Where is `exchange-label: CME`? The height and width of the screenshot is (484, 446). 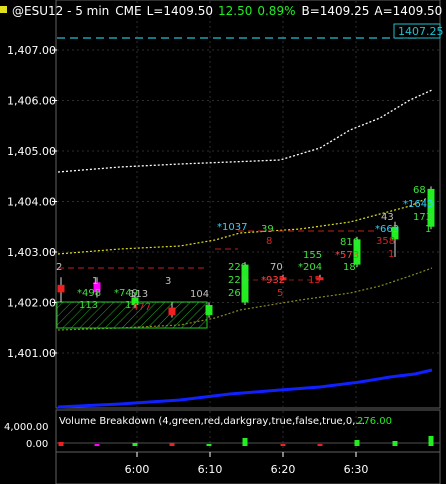 exchange-label: CME is located at coordinates (128, 11).